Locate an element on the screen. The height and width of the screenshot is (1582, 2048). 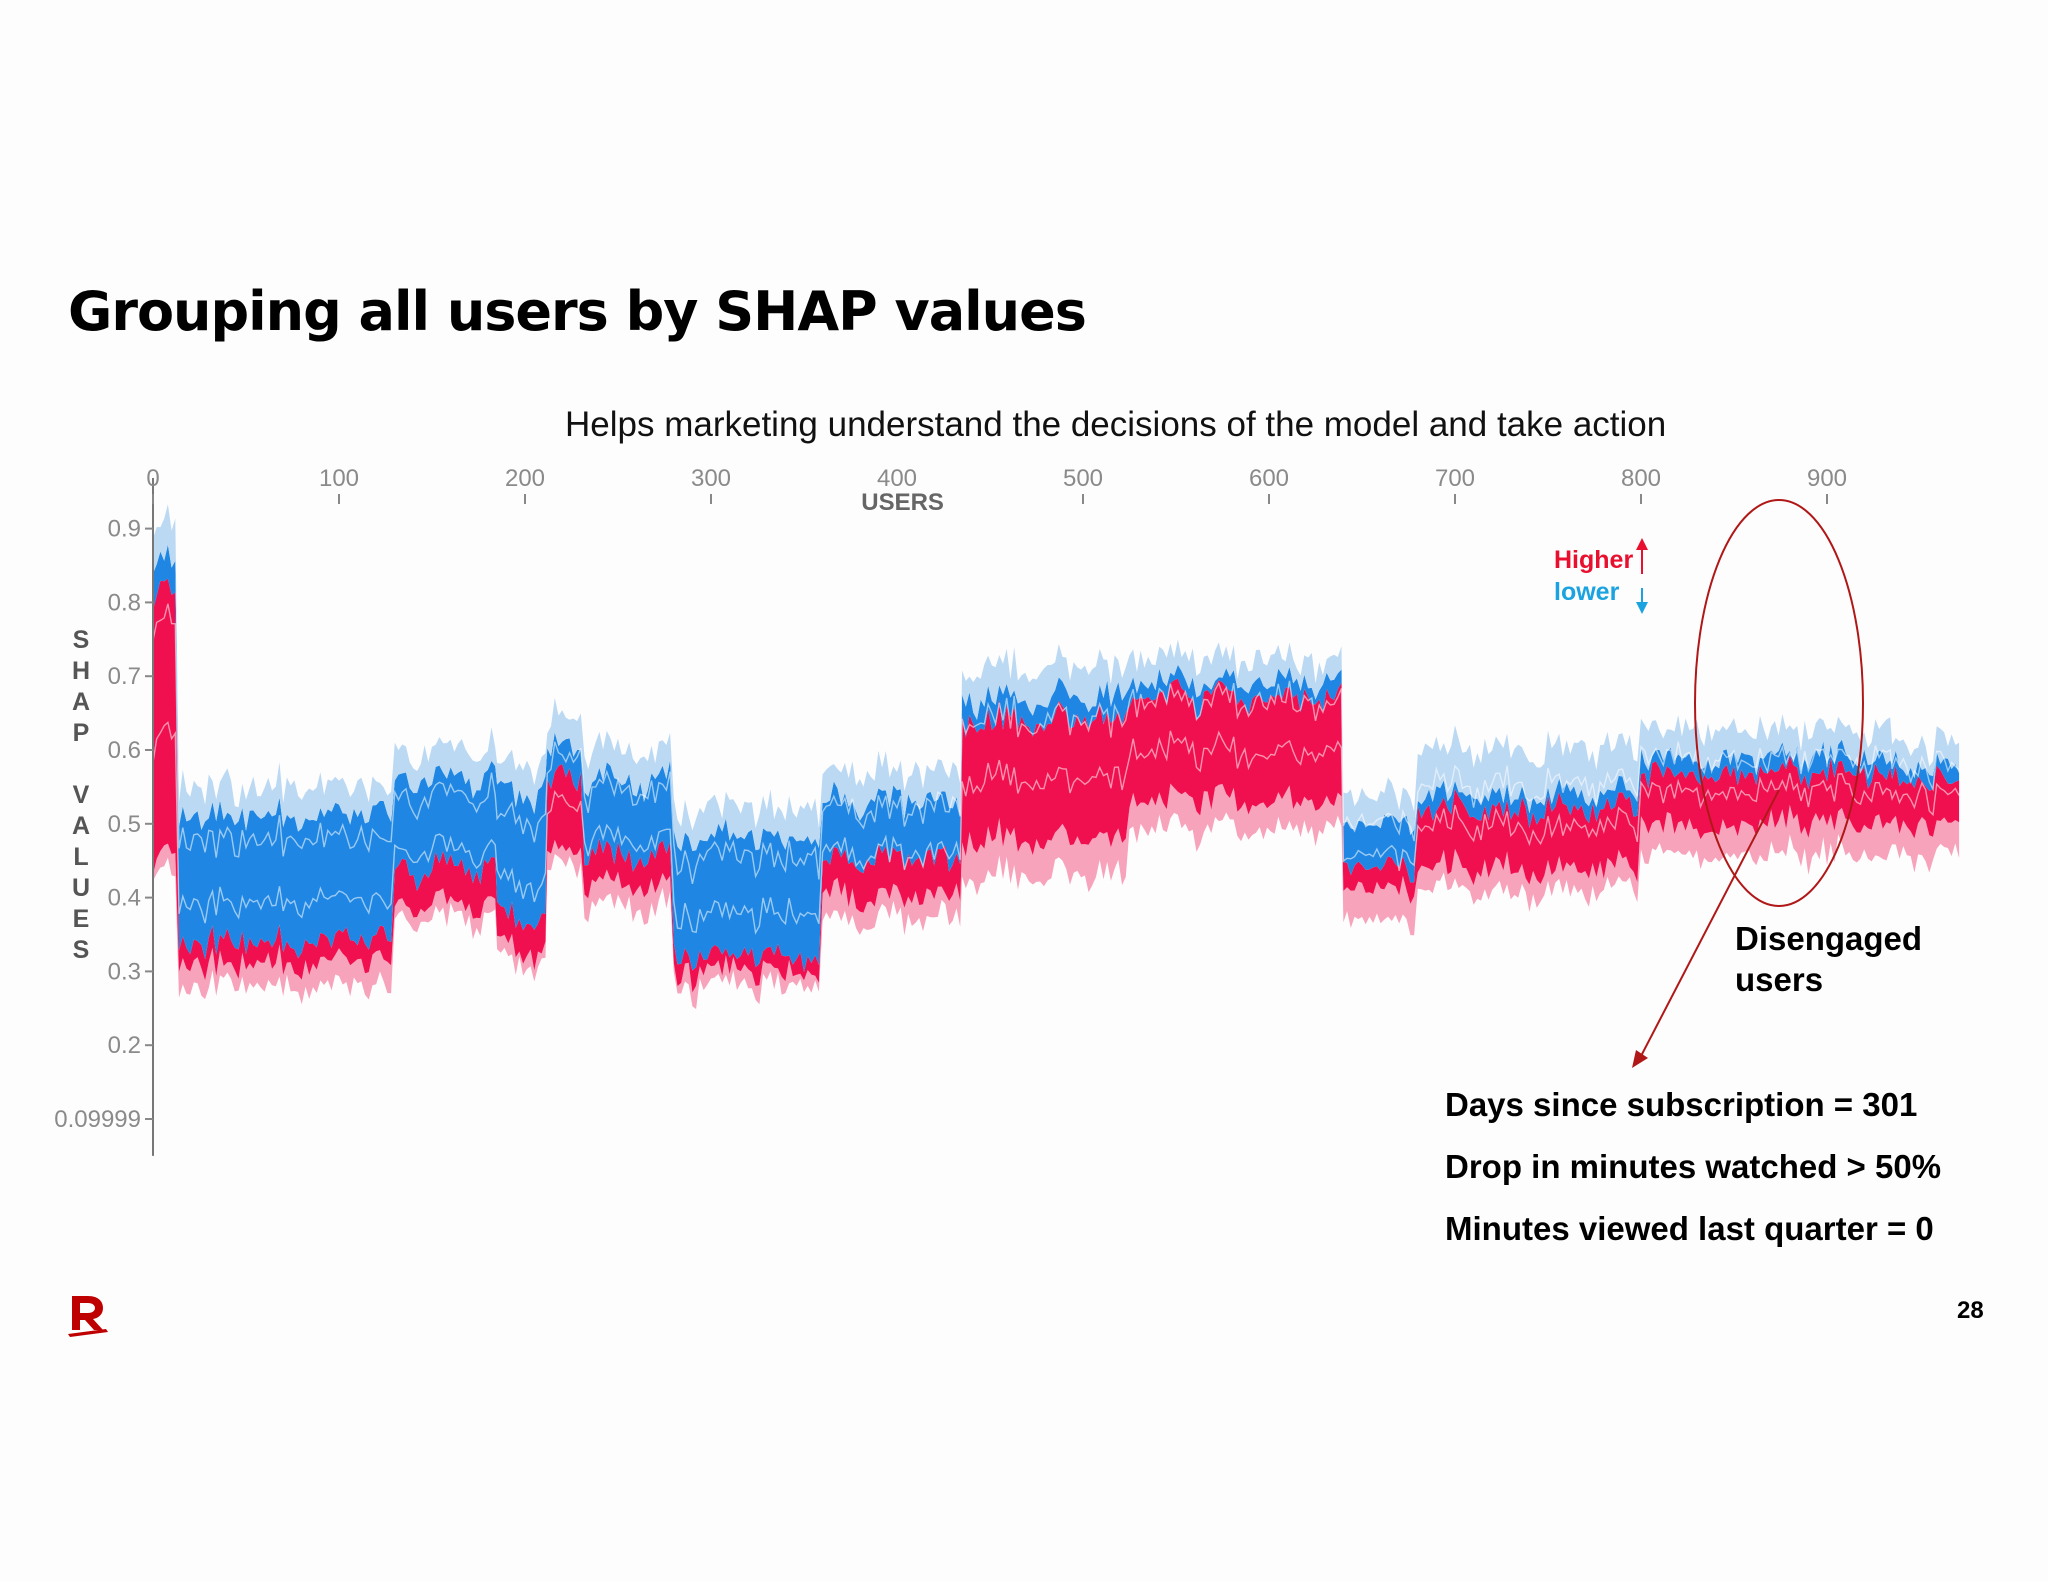
y-title-letter: U is located at coordinates (81, 888).